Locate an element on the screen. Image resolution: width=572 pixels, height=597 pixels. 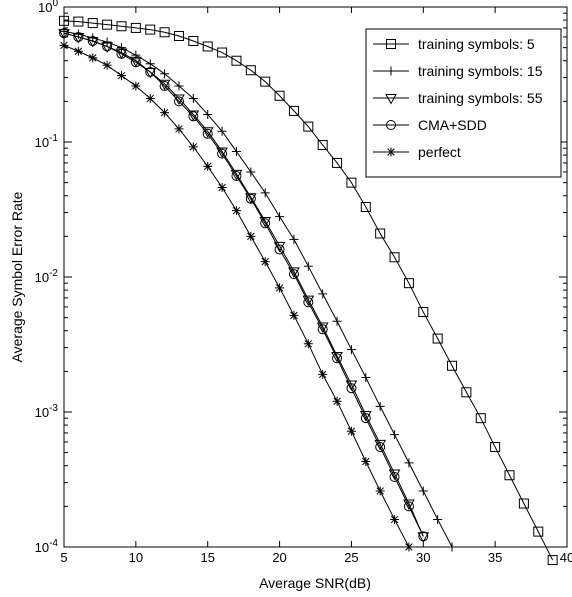
y-tick-label: 10⁻² is located at coordinates (47, 276).